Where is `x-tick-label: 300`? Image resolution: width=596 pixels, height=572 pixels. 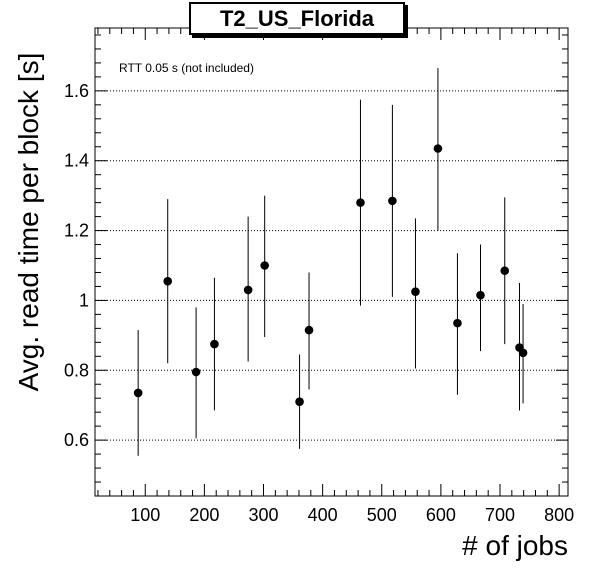
x-tick-label: 300 is located at coordinates (263, 515).